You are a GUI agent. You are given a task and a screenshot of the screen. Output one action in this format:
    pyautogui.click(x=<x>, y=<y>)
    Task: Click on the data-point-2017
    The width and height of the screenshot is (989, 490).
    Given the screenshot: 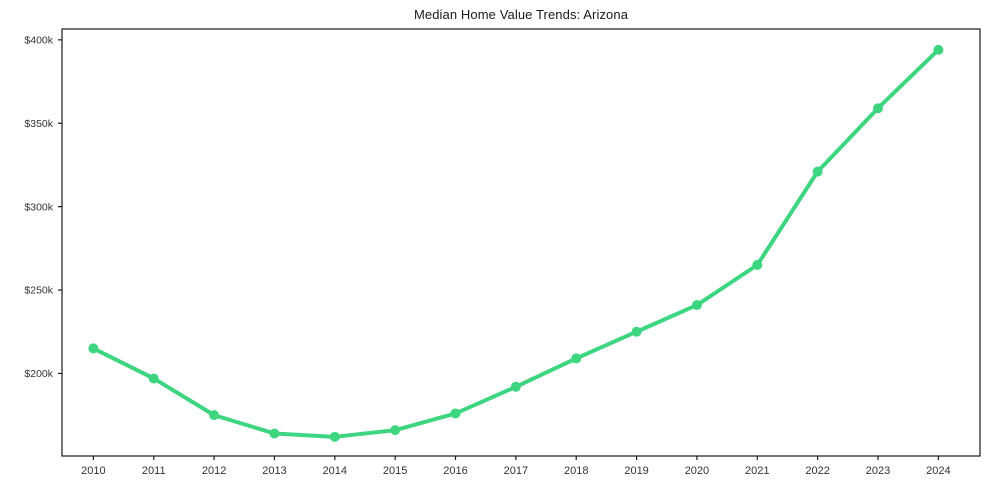 What is the action you would take?
    pyautogui.click(x=515, y=386)
    